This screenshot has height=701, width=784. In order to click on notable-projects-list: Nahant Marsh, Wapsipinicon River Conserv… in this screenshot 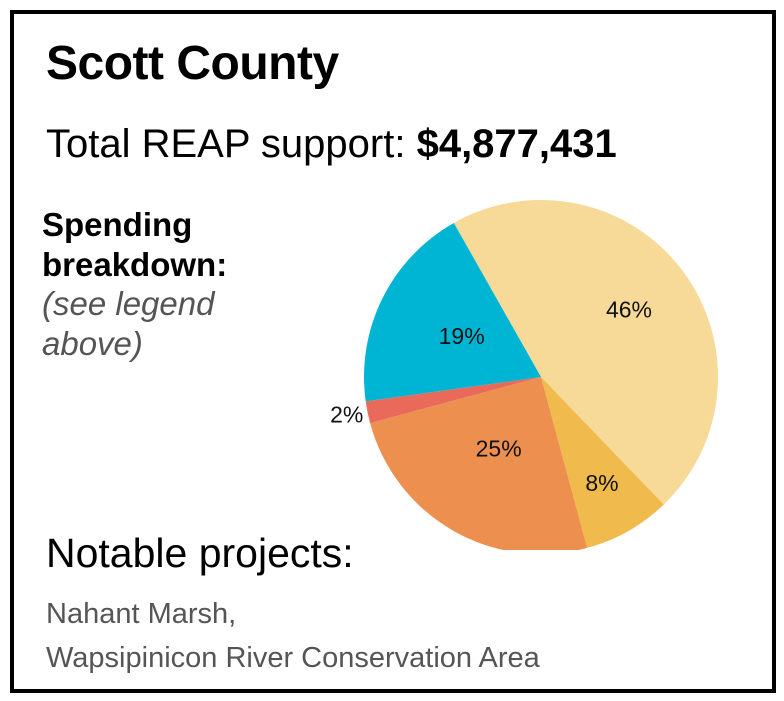, I will do `click(293, 636)`.